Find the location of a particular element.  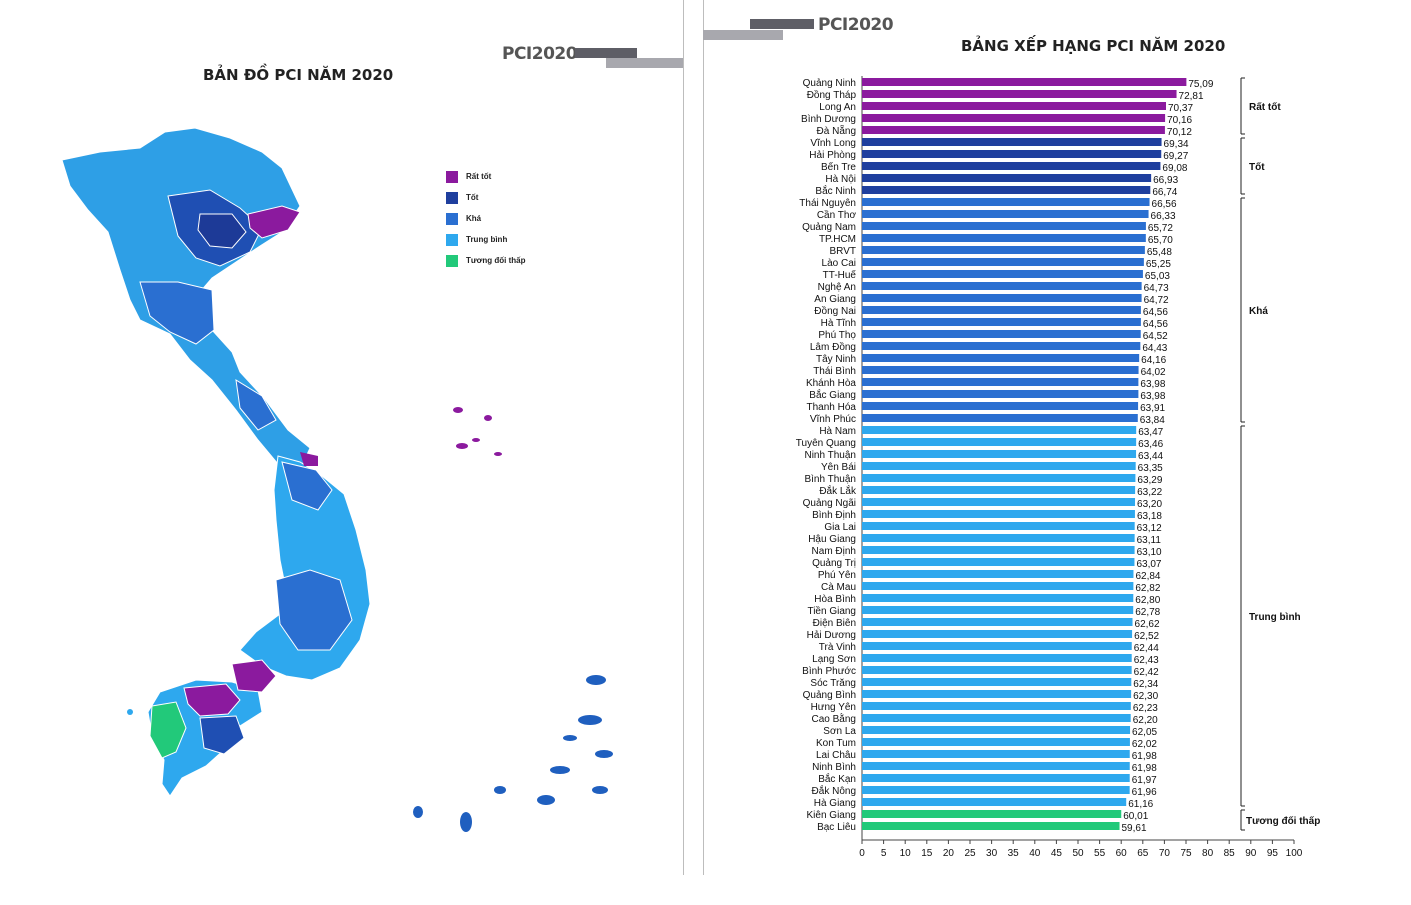

value-label: 65,03 is located at coordinates (1157, 276).